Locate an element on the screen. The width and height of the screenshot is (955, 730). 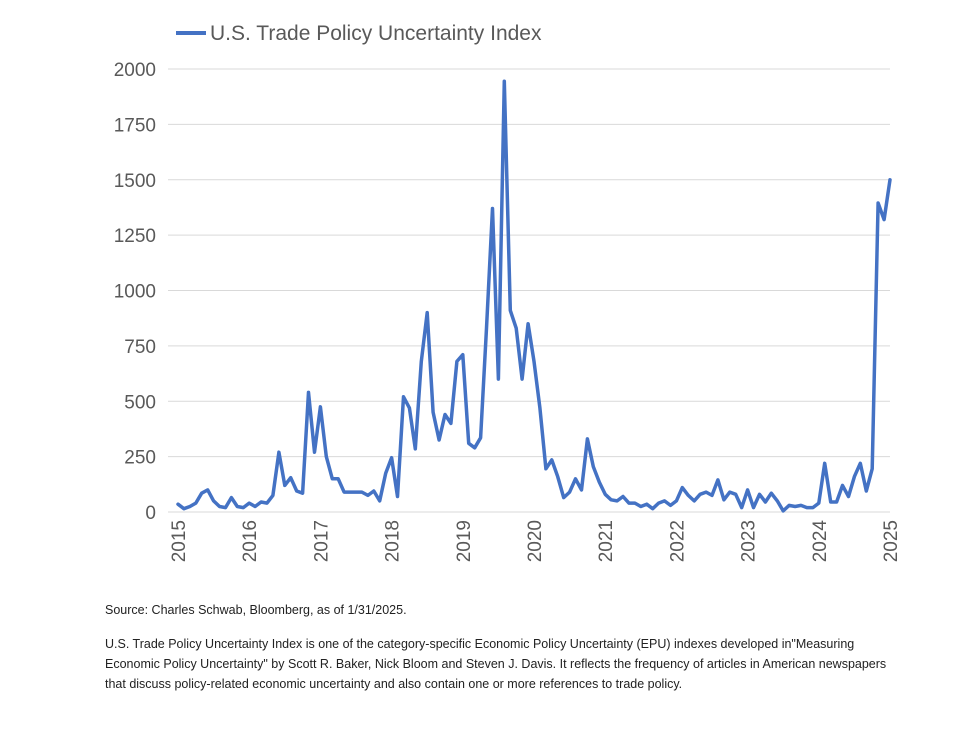
y-tick-label: 1750 is located at coordinates (135, 125).